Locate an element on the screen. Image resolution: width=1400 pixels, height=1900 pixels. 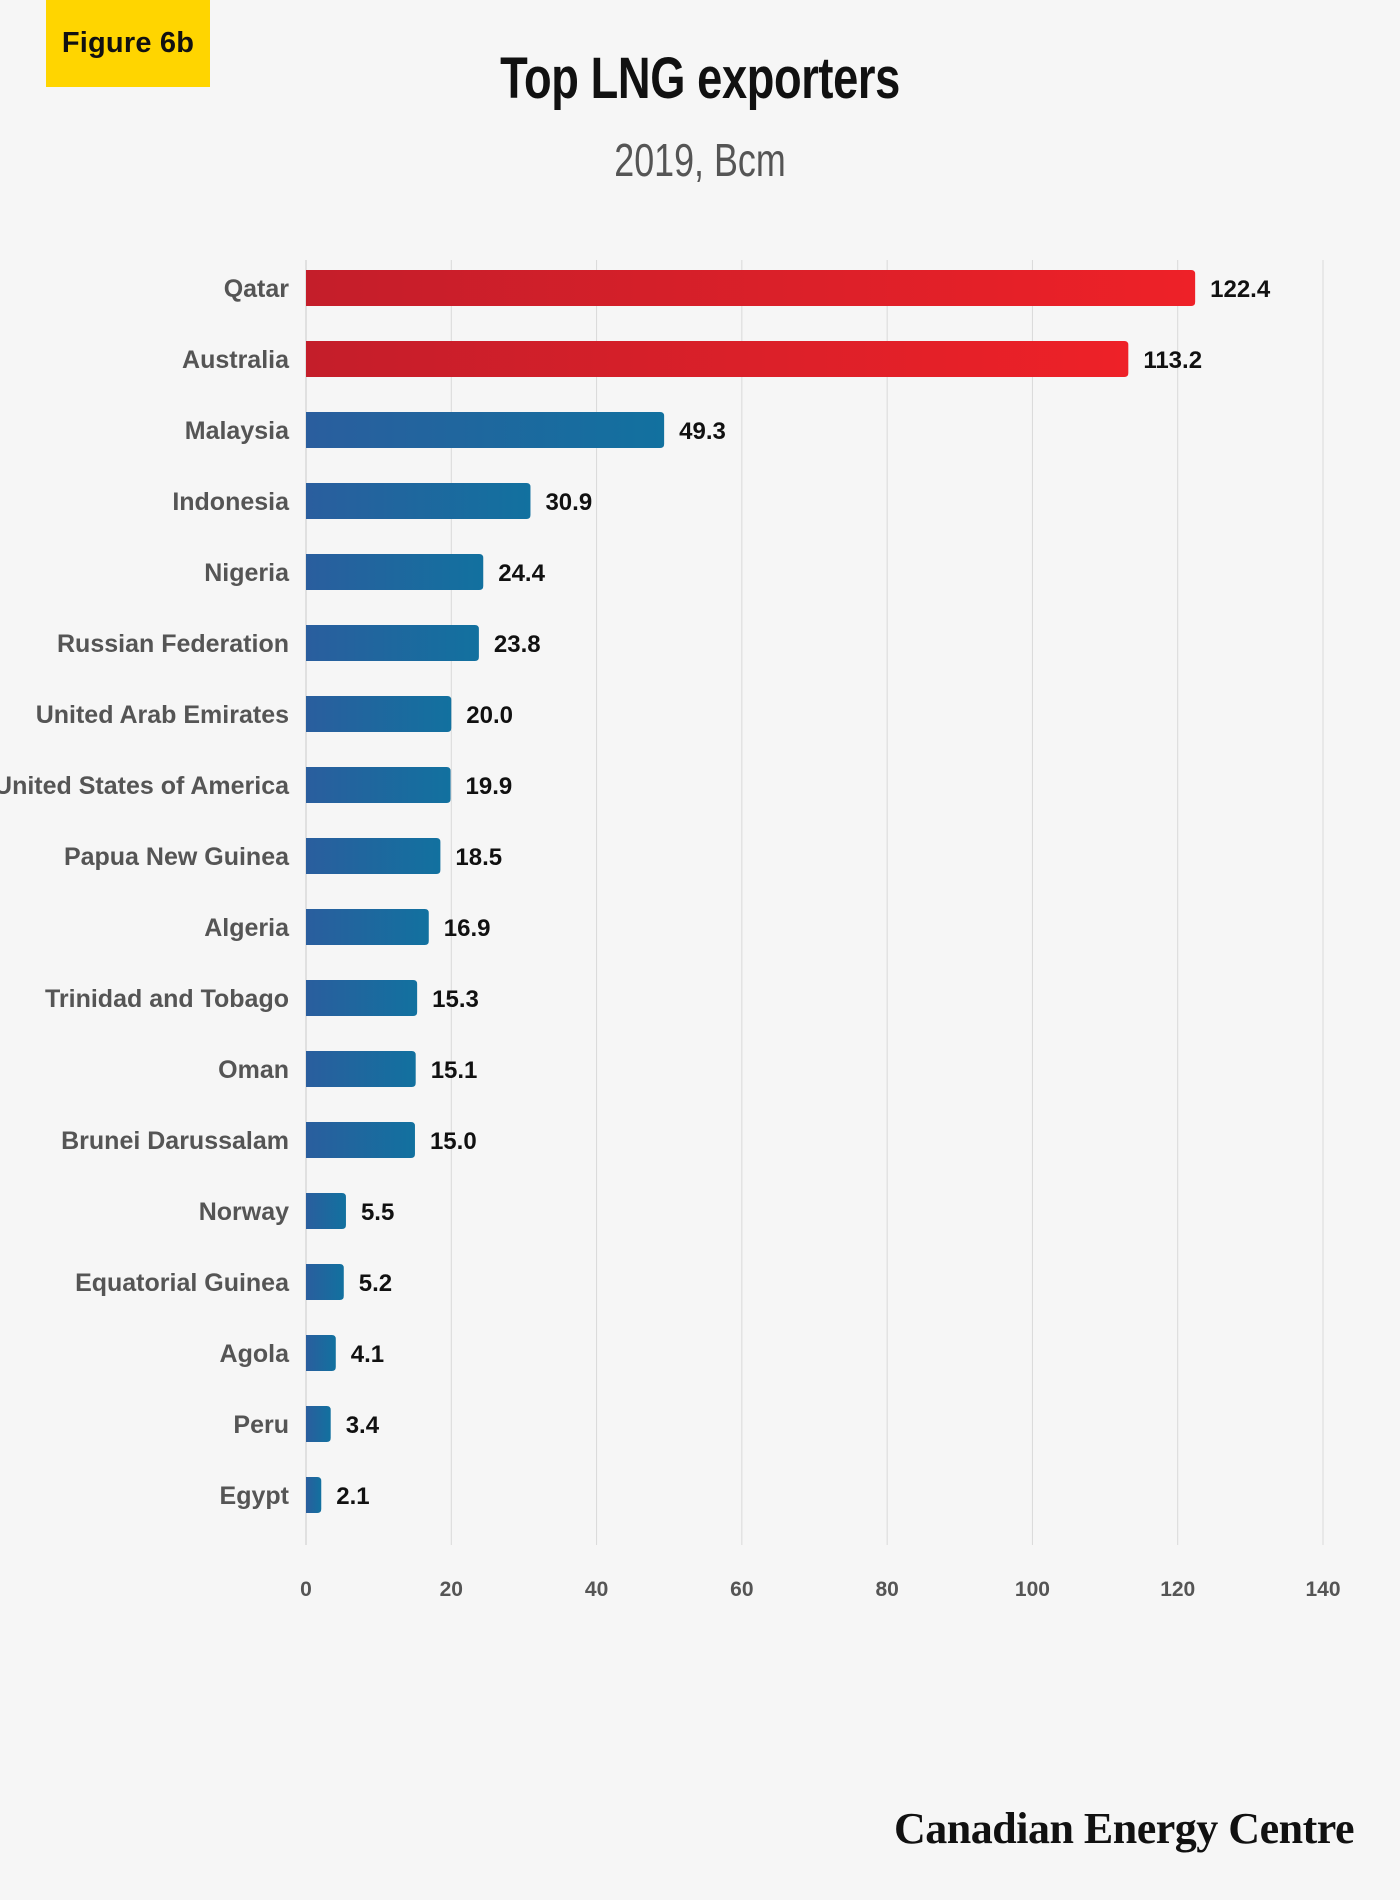
value-label: 49.3 is located at coordinates (702, 431).